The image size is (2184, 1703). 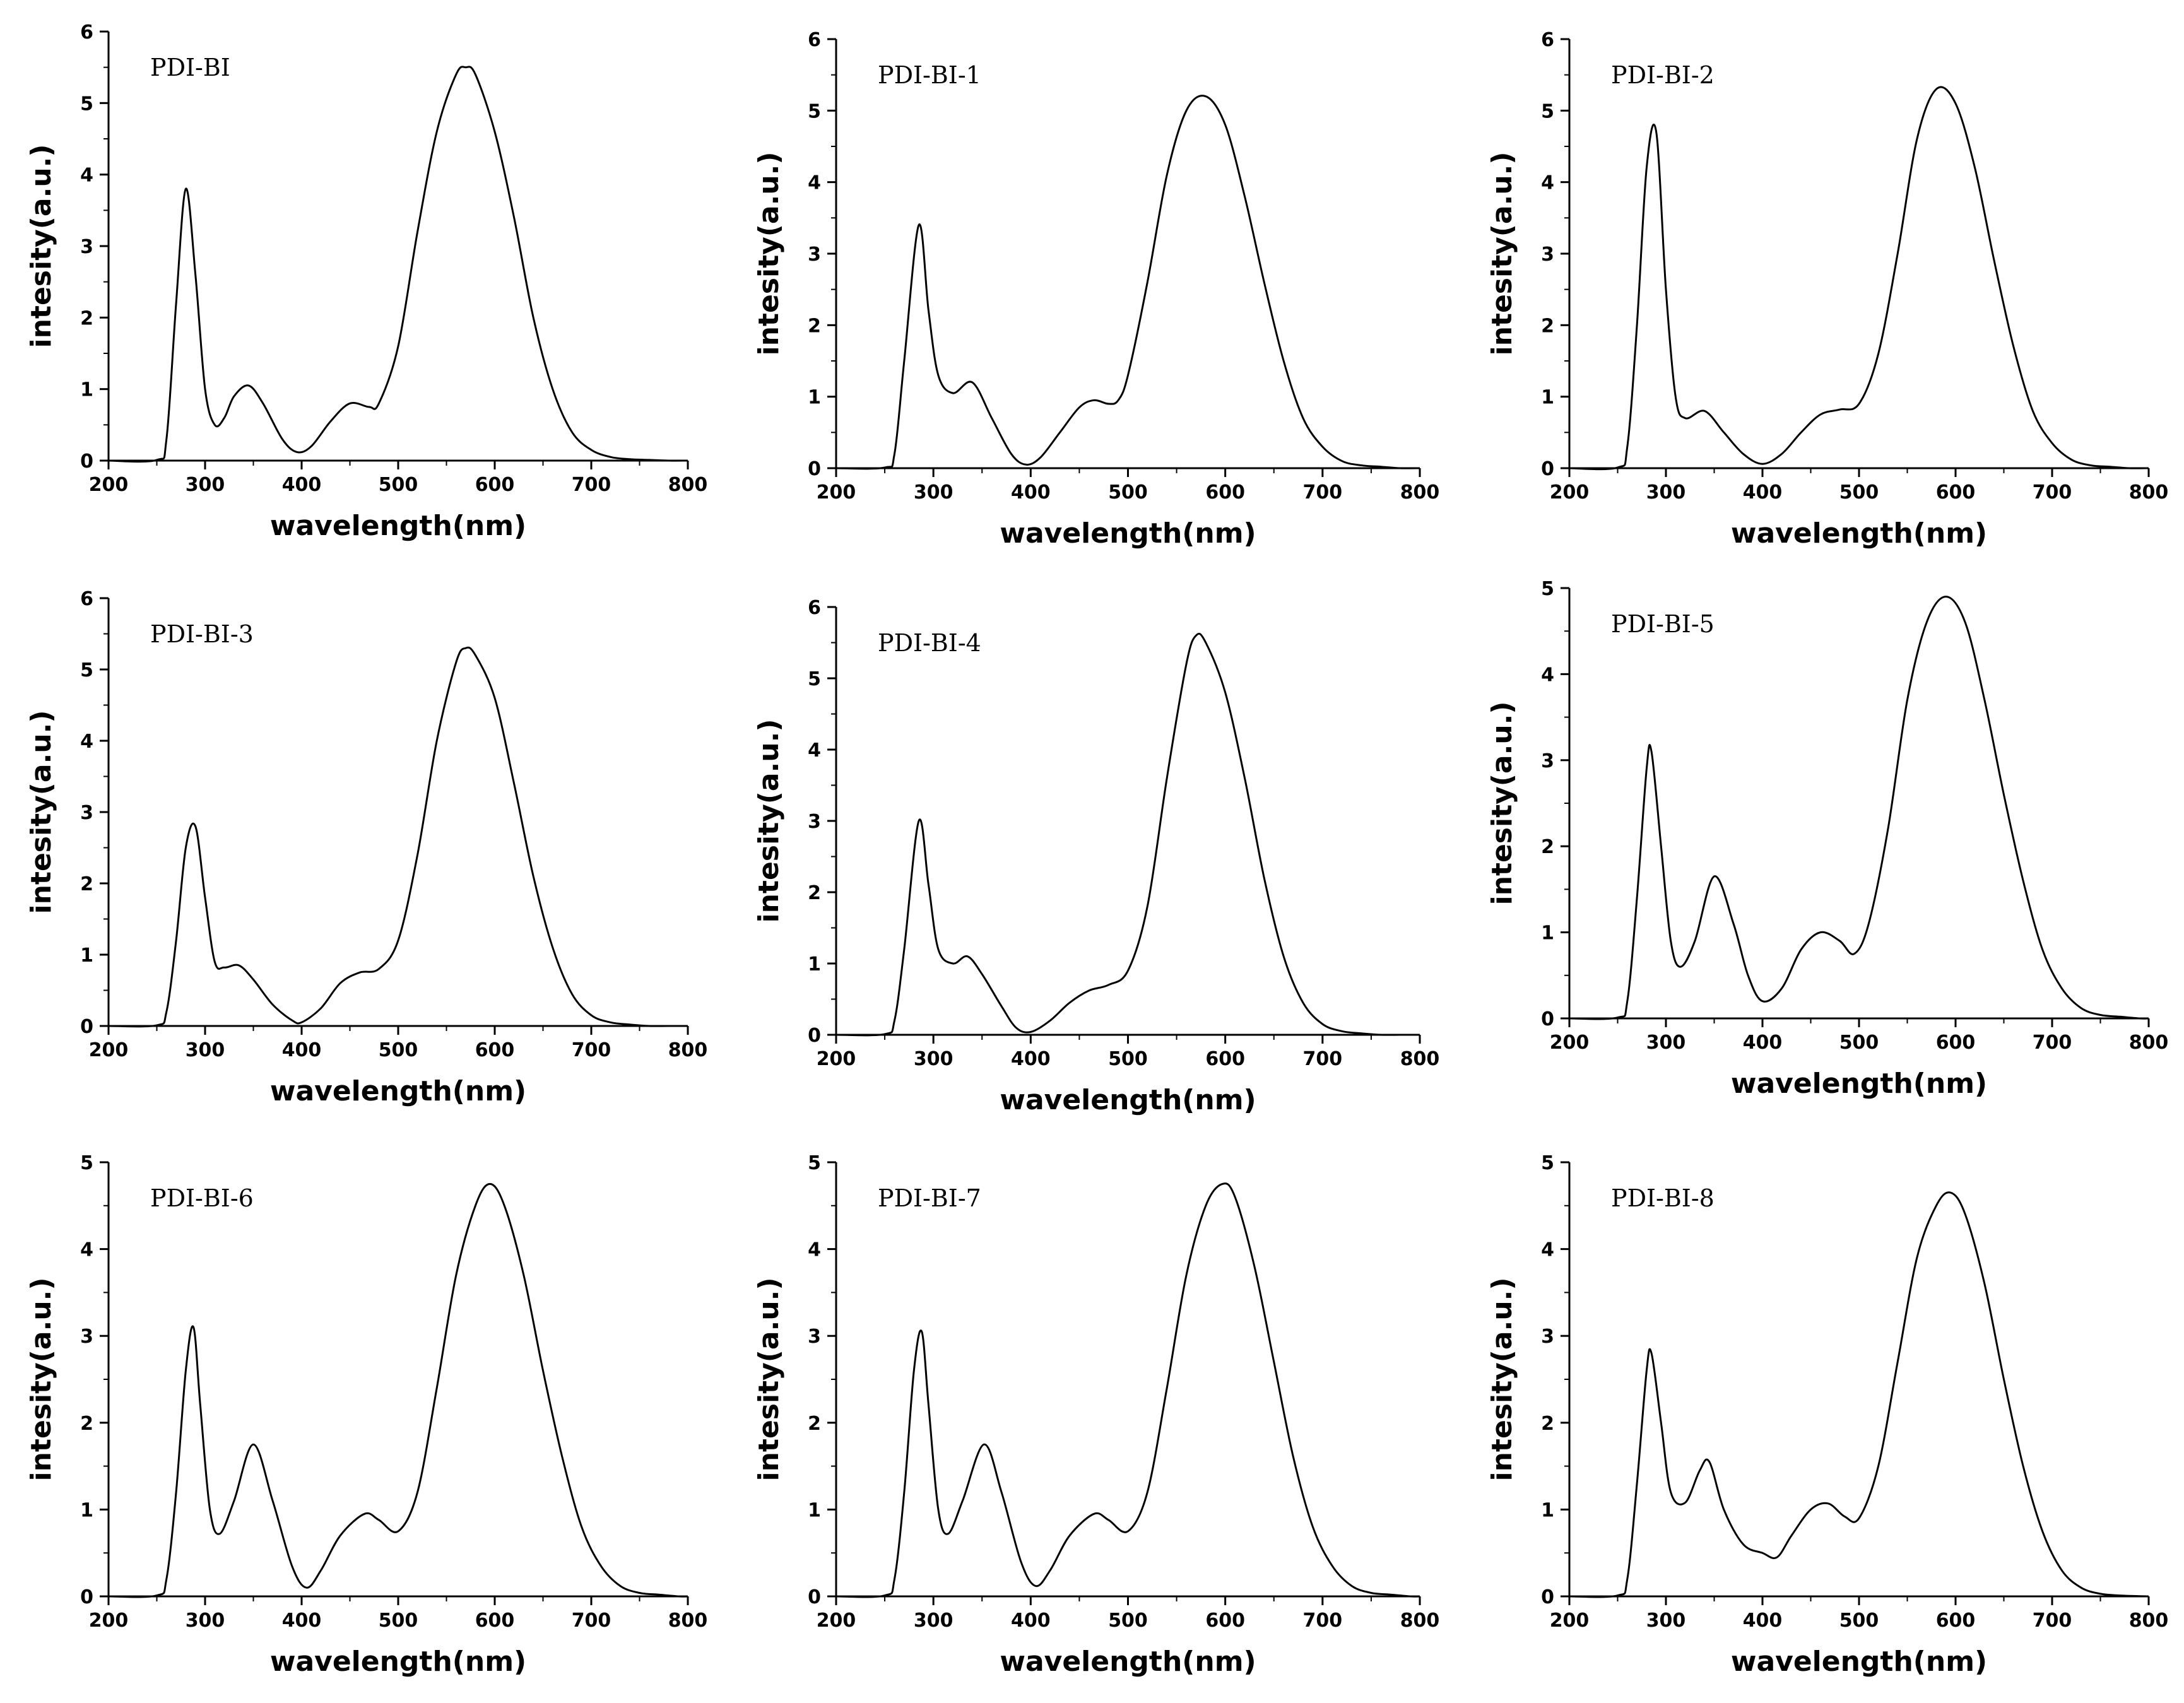 What do you see at coordinates (1663, 75) in the screenshot?
I see `panel-title: PDI-BI-2` at bounding box center [1663, 75].